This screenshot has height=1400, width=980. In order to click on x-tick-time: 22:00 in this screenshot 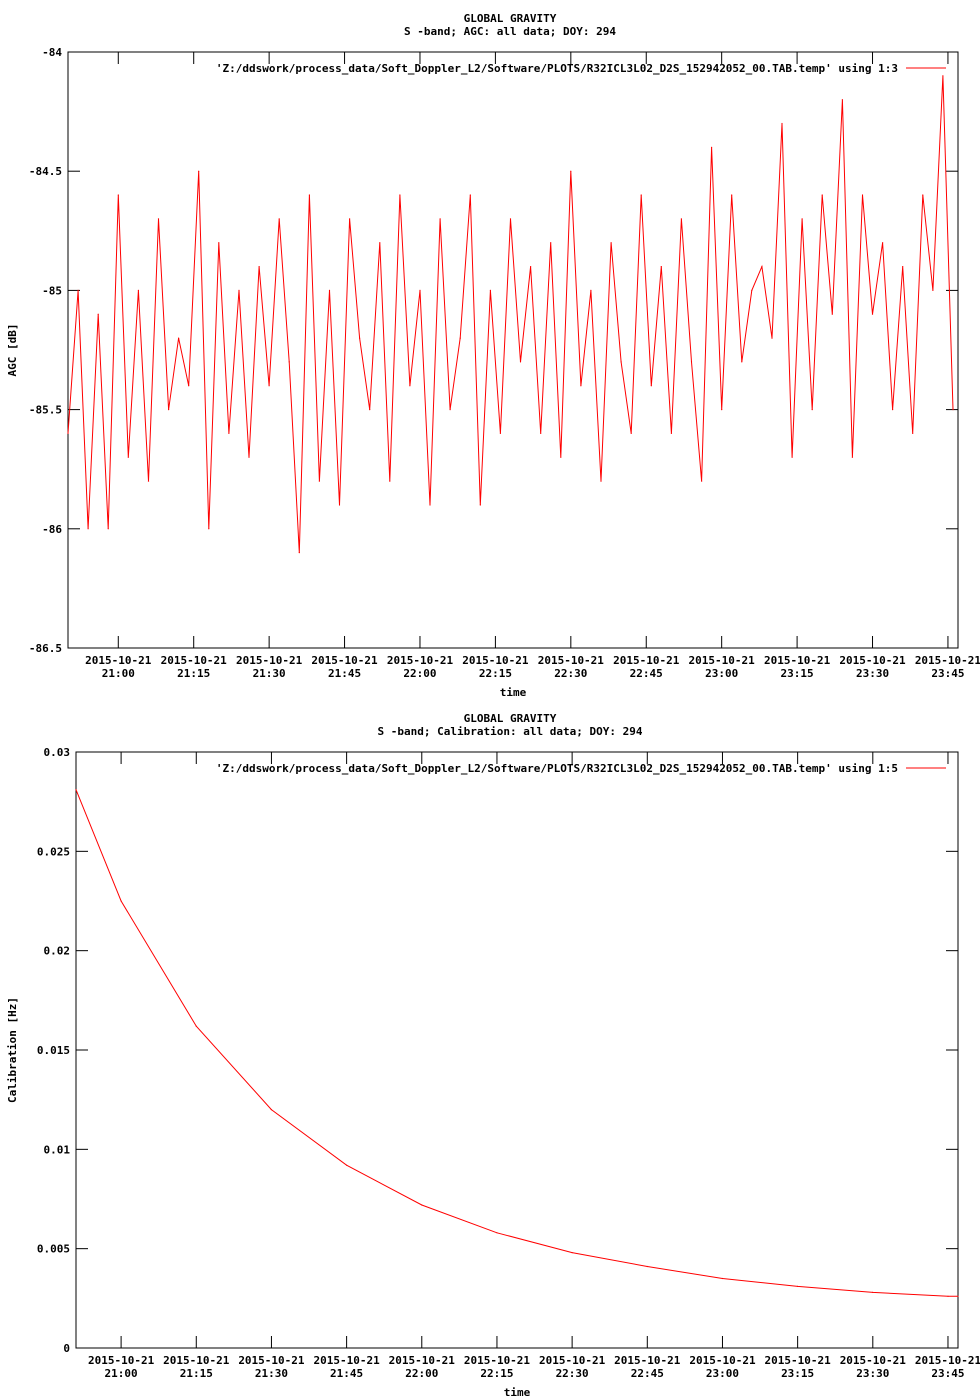, I will do `click(419, 673)`.